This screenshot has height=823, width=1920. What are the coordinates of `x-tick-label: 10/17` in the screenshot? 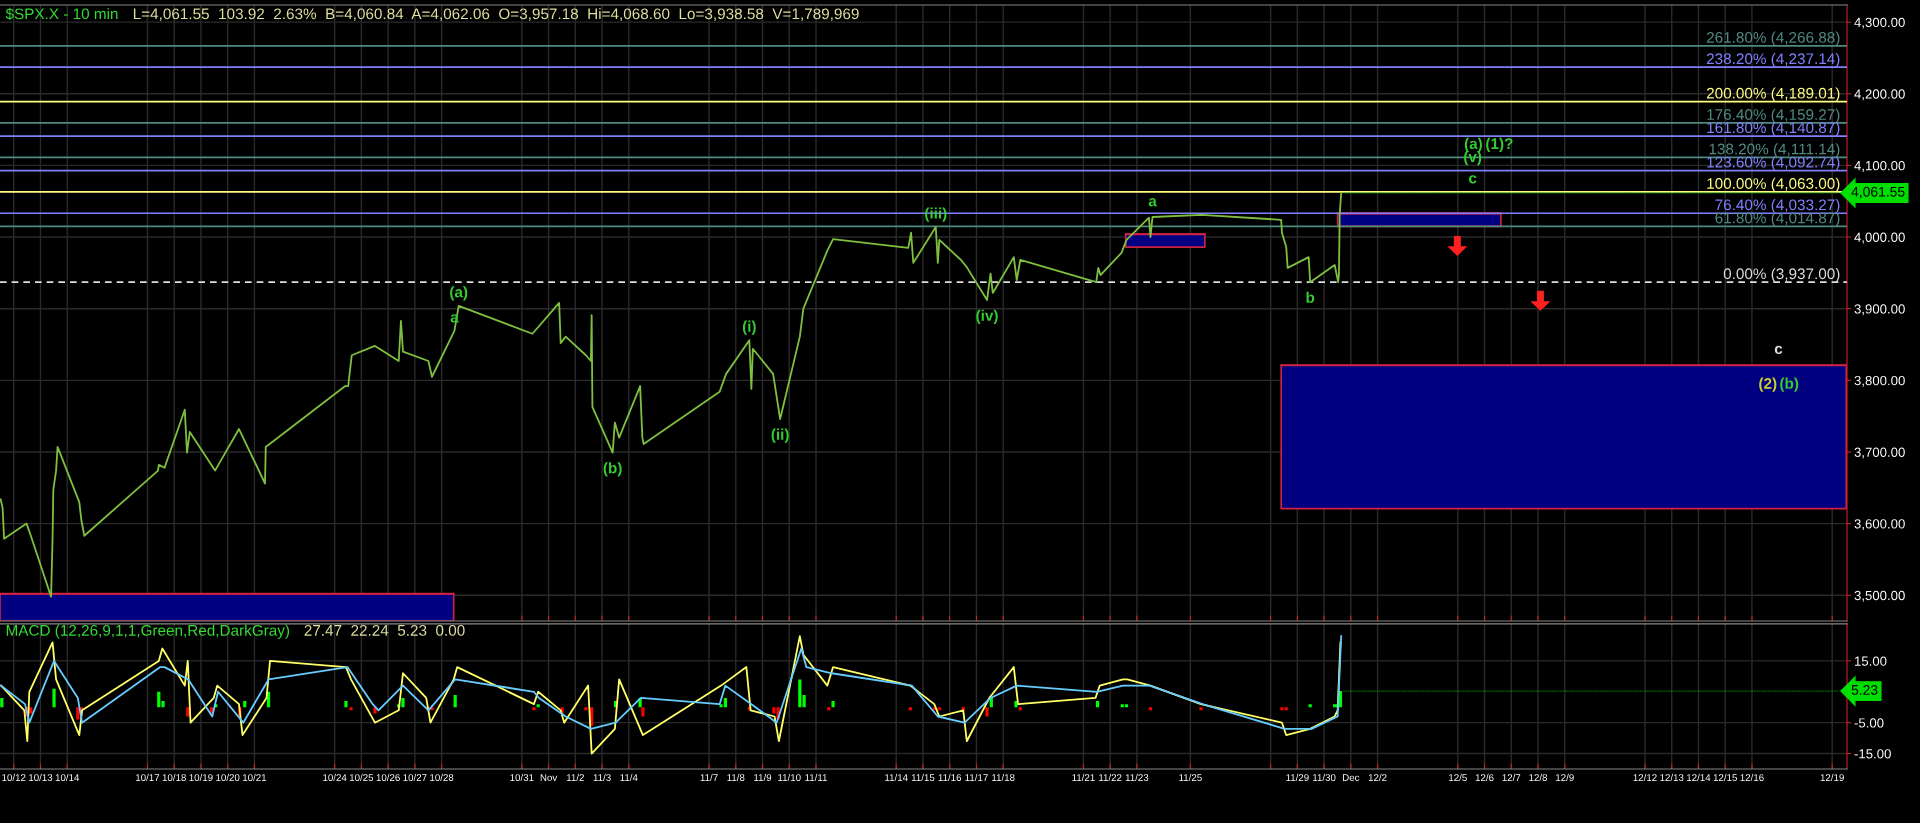 It's located at (148, 777).